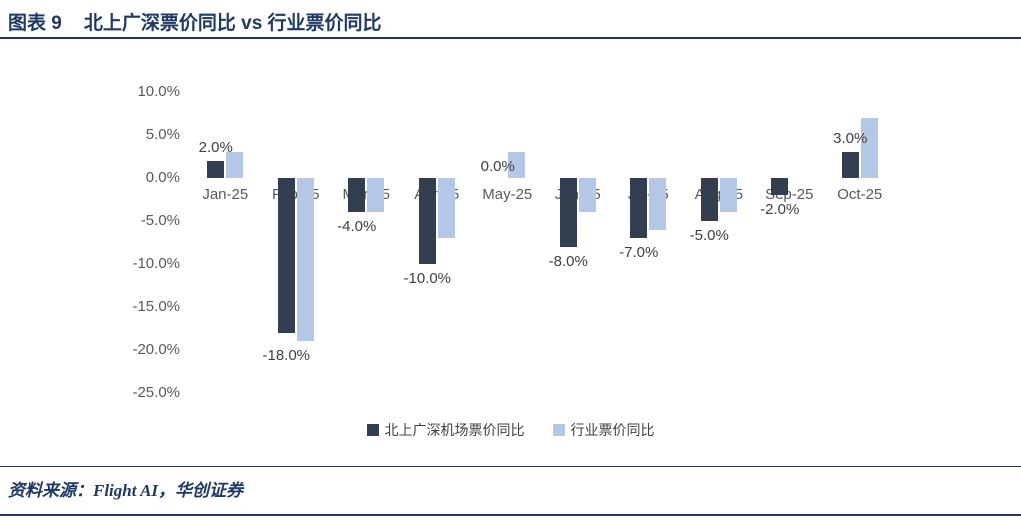  Describe the element at coordinates (156, 392) in the screenshot. I see `y-axis-label: -25.0%` at that location.